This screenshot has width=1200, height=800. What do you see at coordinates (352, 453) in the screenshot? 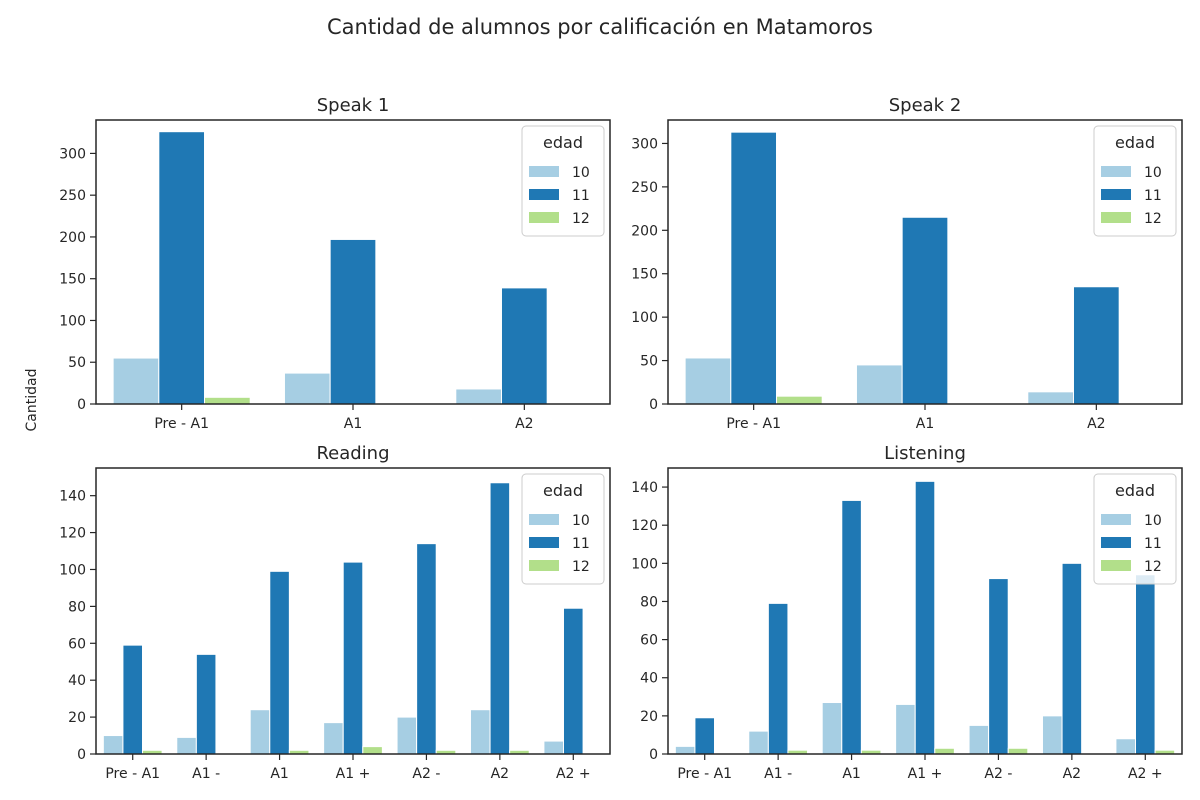
I see `subplot-title: Reading` at bounding box center [352, 453].